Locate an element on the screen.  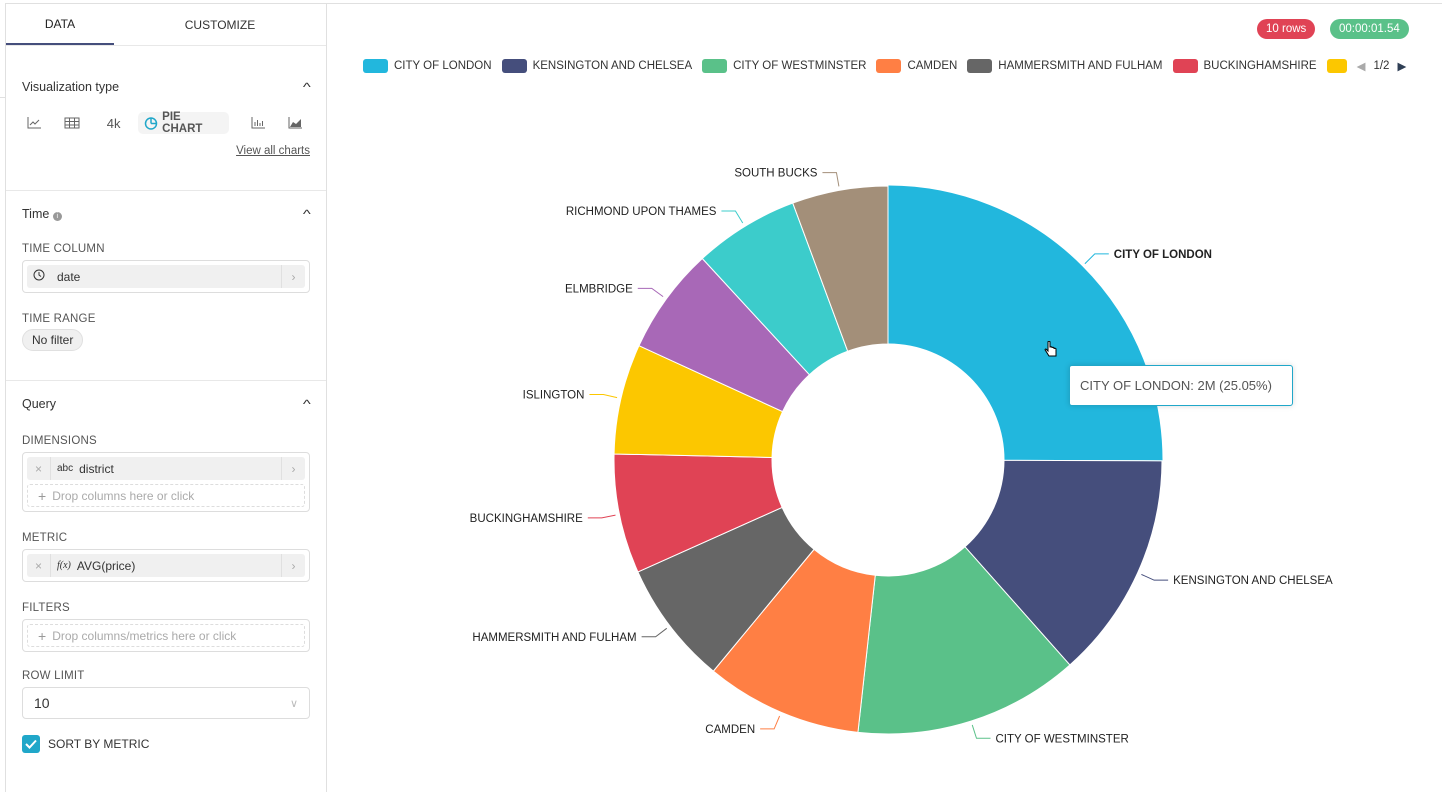
next-page-icon: ▶ is located at coordinates (1402, 67).